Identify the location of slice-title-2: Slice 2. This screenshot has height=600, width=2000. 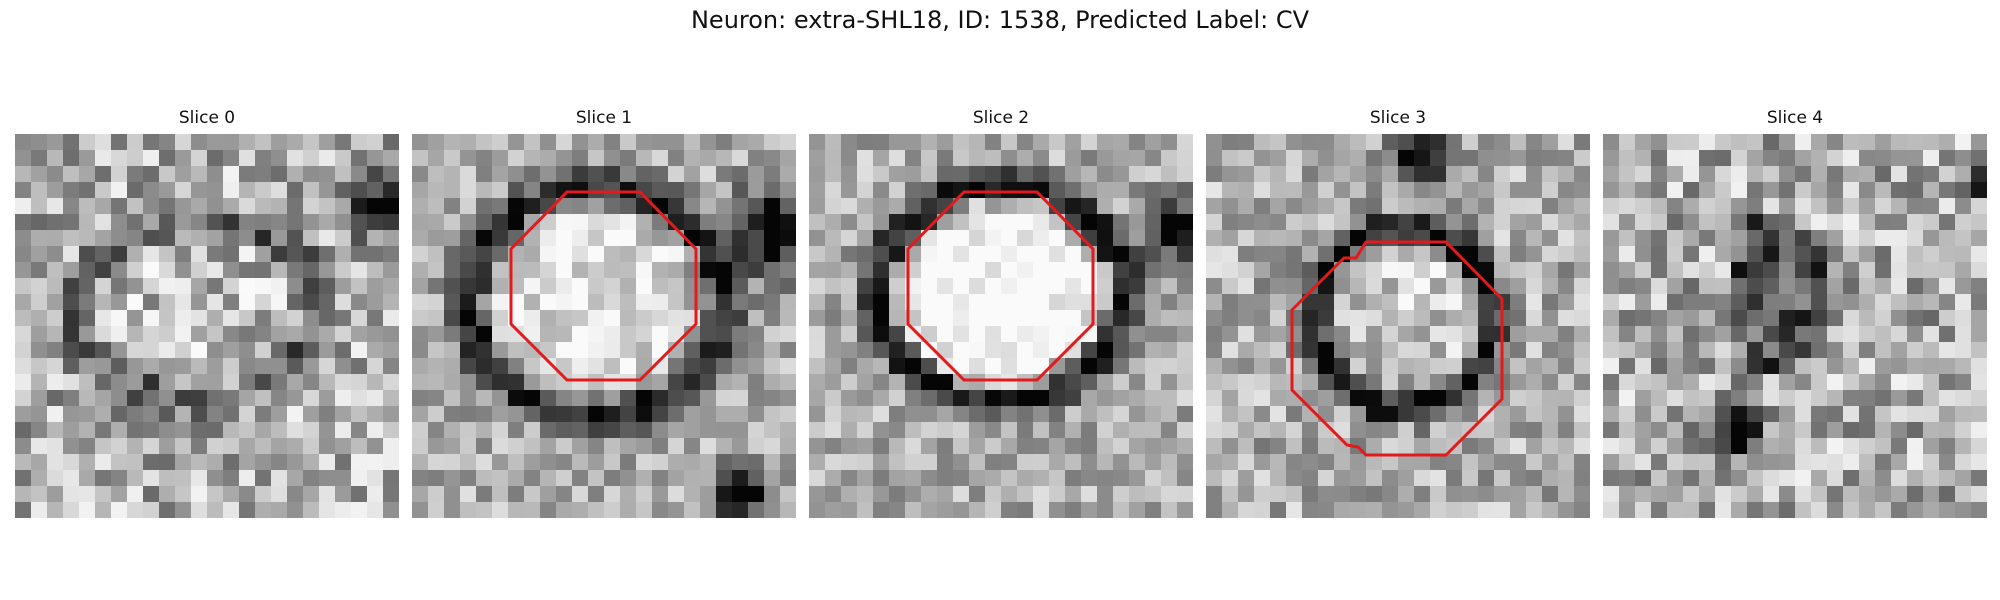
(1001, 118).